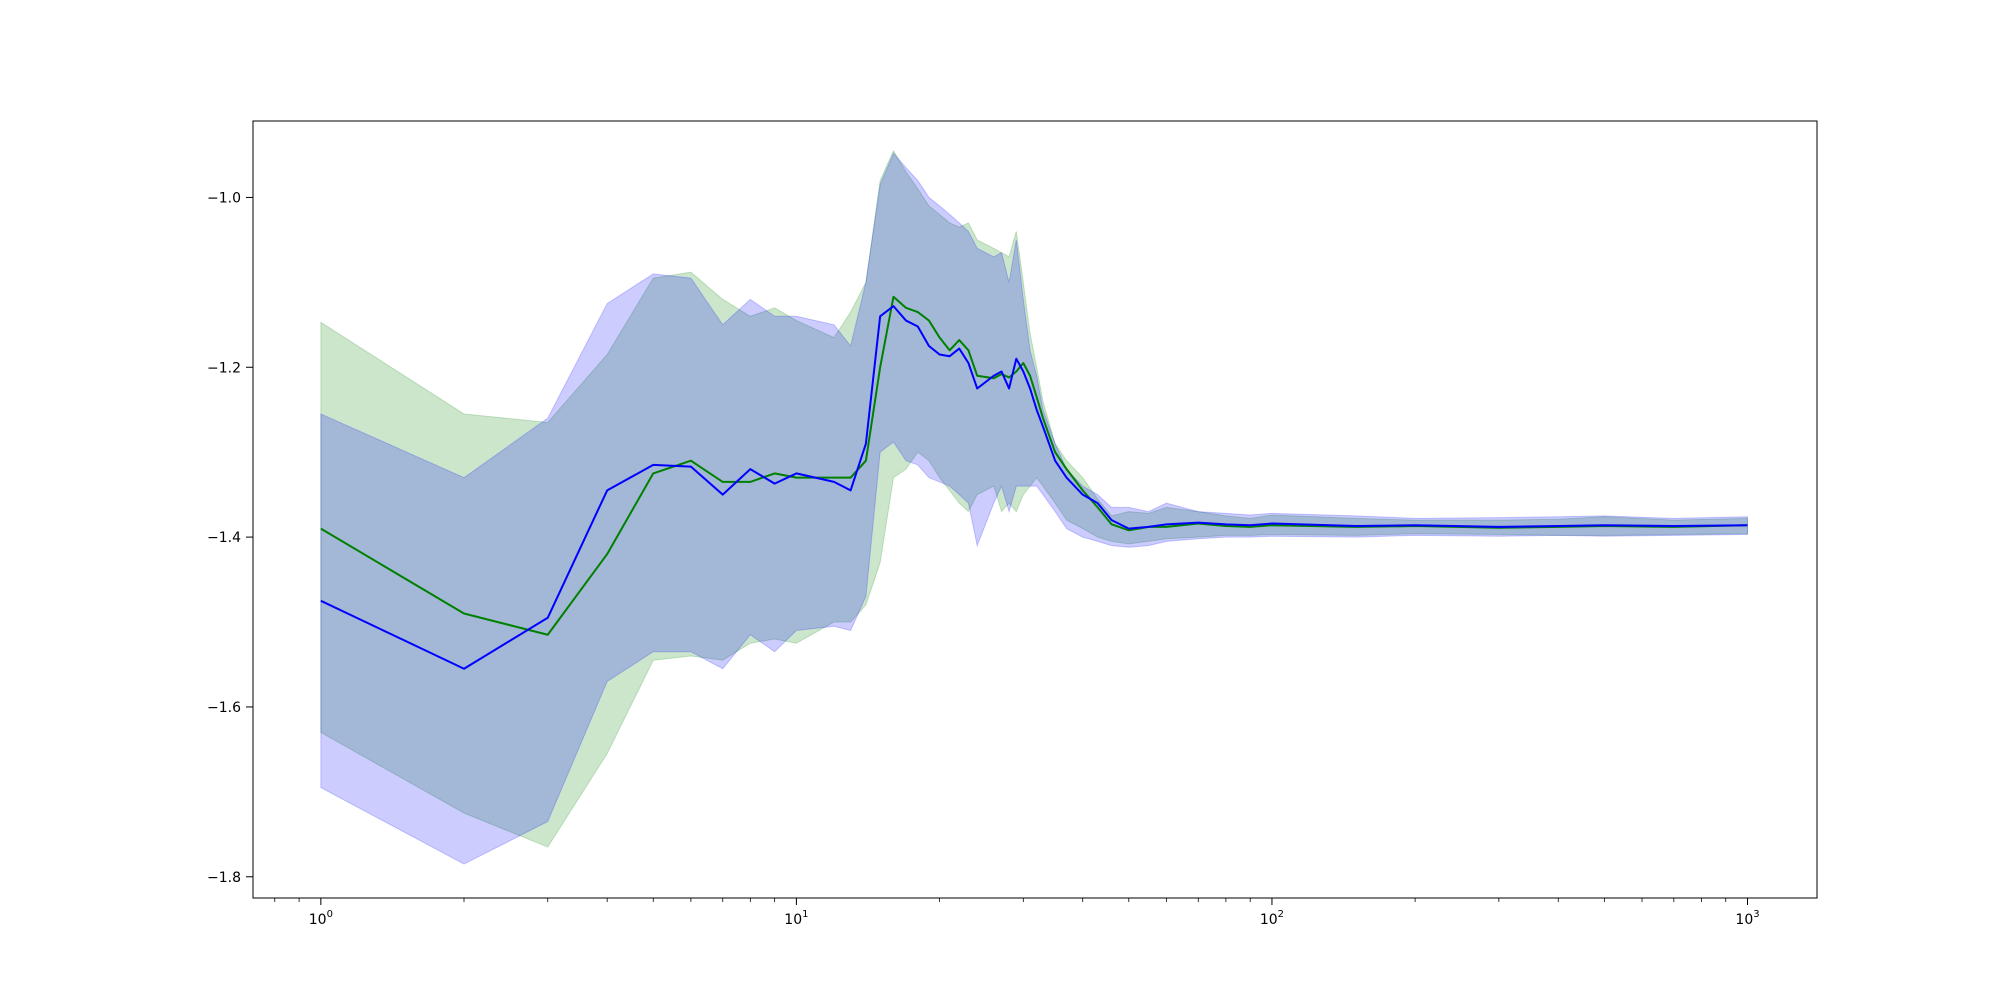 This screenshot has height=1000, width=2000. What do you see at coordinates (224, 368) in the screenshot?
I see `y-tick-label: −1.2` at bounding box center [224, 368].